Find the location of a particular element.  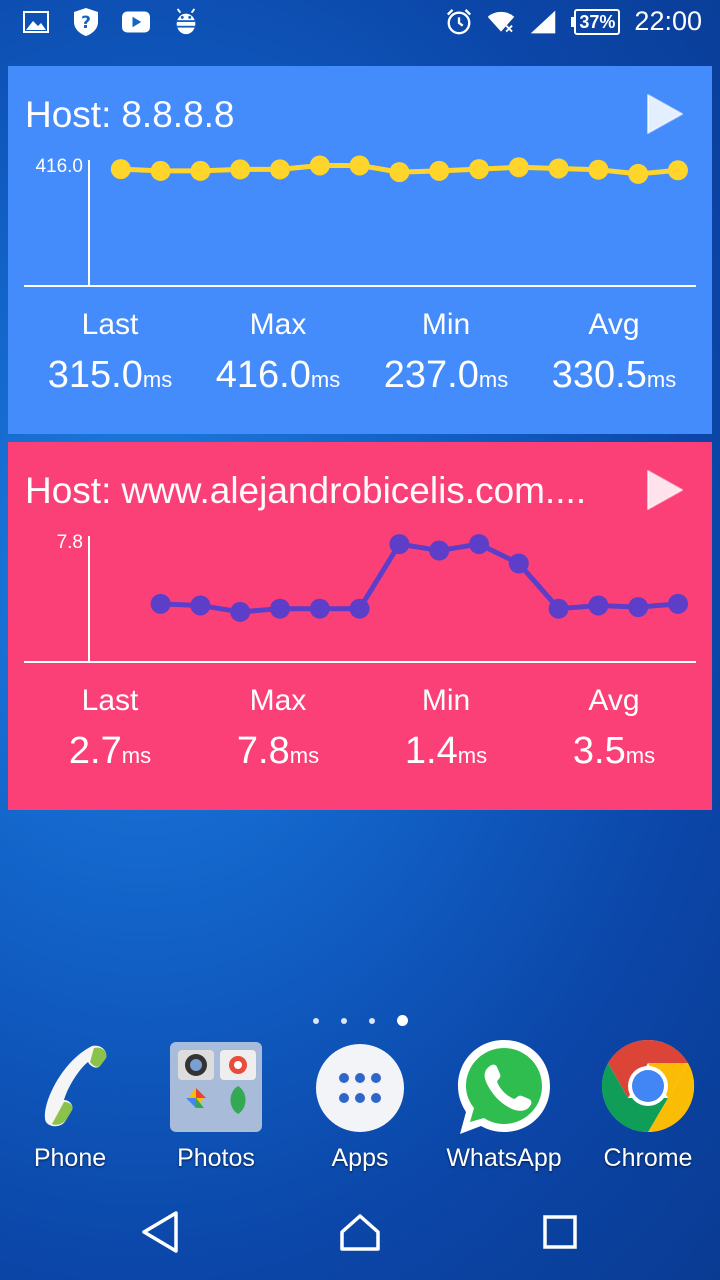

shield-question-icon: ? is located at coordinates (86, 22).